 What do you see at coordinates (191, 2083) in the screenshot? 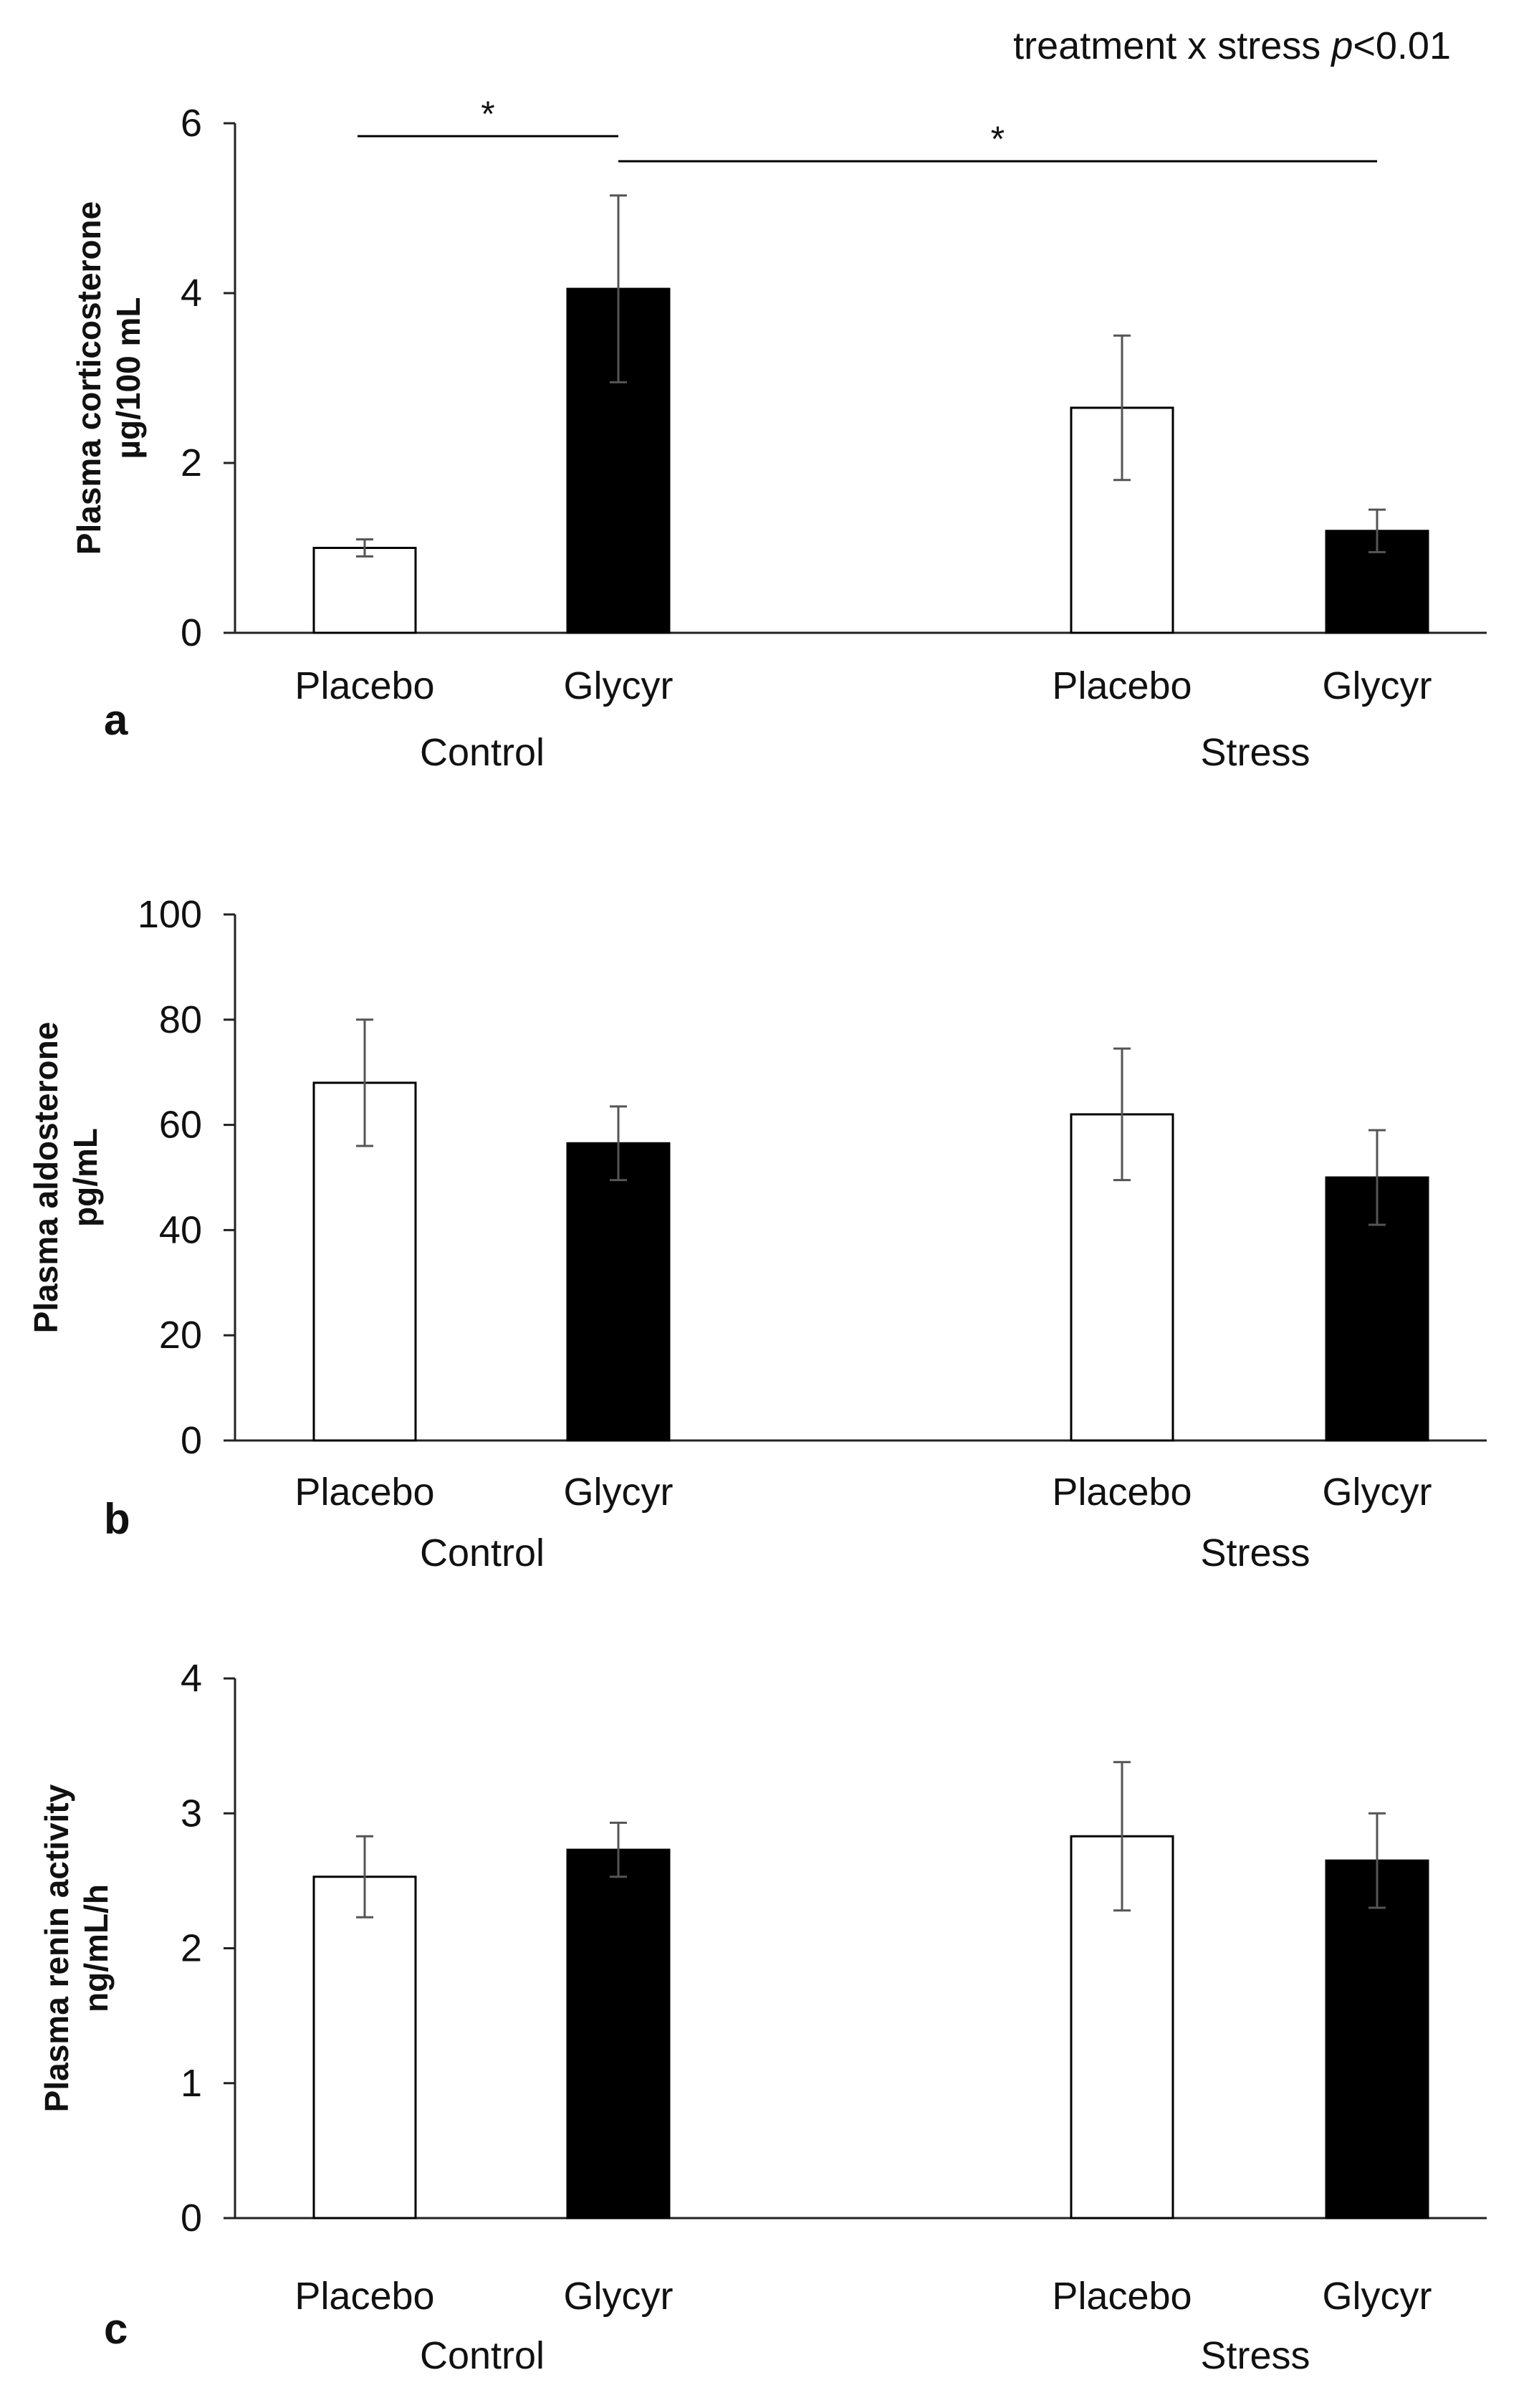
I see `y-tick-label: 1` at bounding box center [191, 2083].